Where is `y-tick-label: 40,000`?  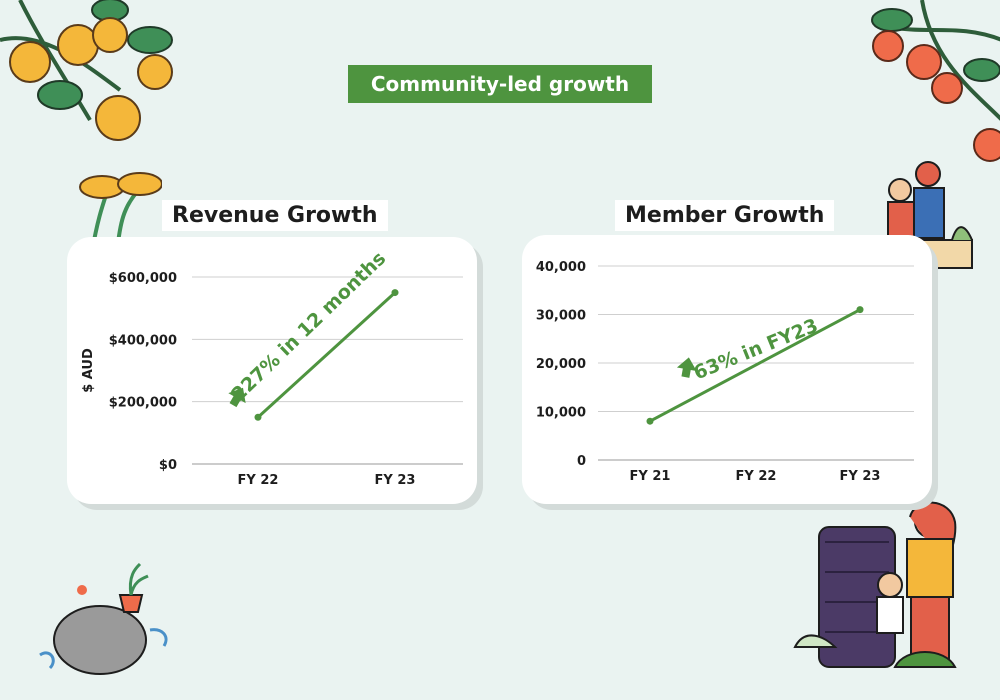
y-tick-label: 40,000 is located at coordinates (561, 267).